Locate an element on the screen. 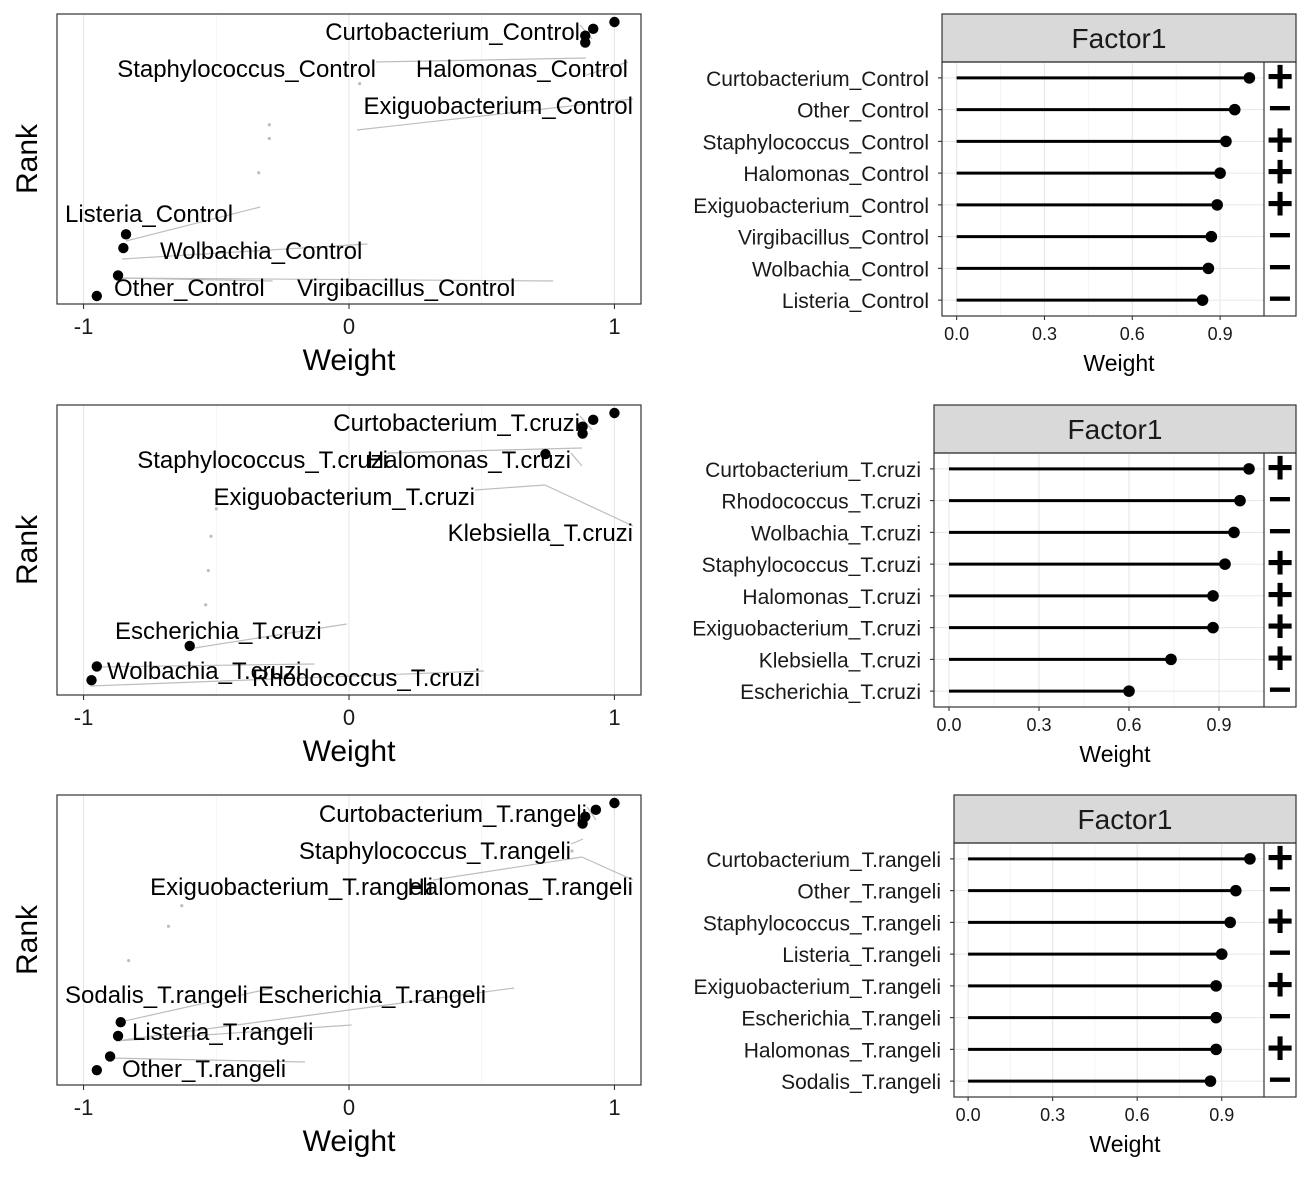 This screenshot has height=1177, width=1309. category-label: Halomonas_T.rangeli is located at coordinates (842, 1050).